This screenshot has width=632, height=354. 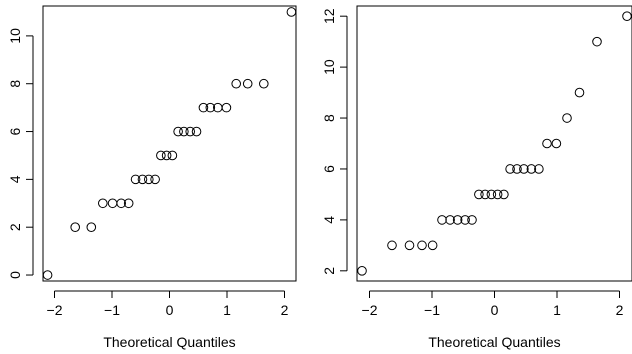 I want to click on y-tick-label: 0, so click(x=15, y=275).